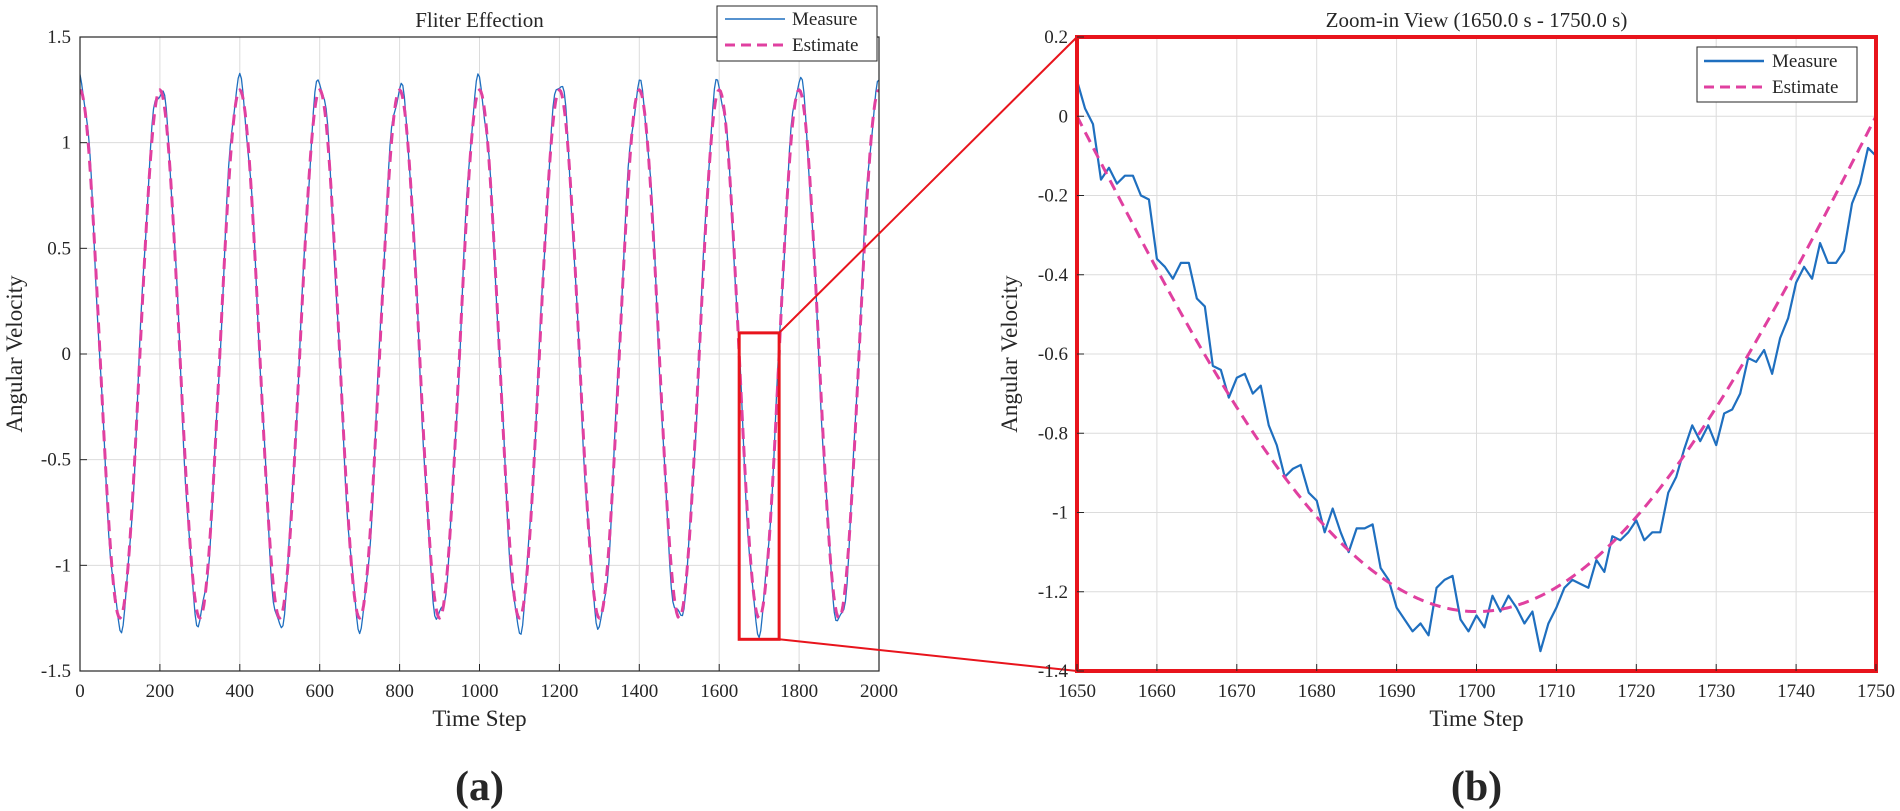 The image size is (1900, 811). What do you see at coordinates (67, 143) in the screenshot?
I see `chart-a-ytick-label-5: 1` at bounding box center [67, 143].